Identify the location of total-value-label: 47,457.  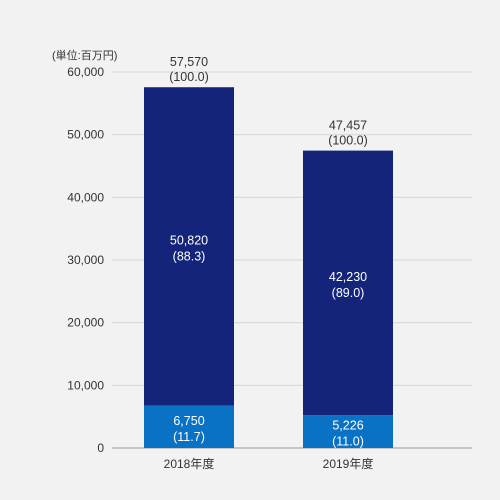
(348, 126).